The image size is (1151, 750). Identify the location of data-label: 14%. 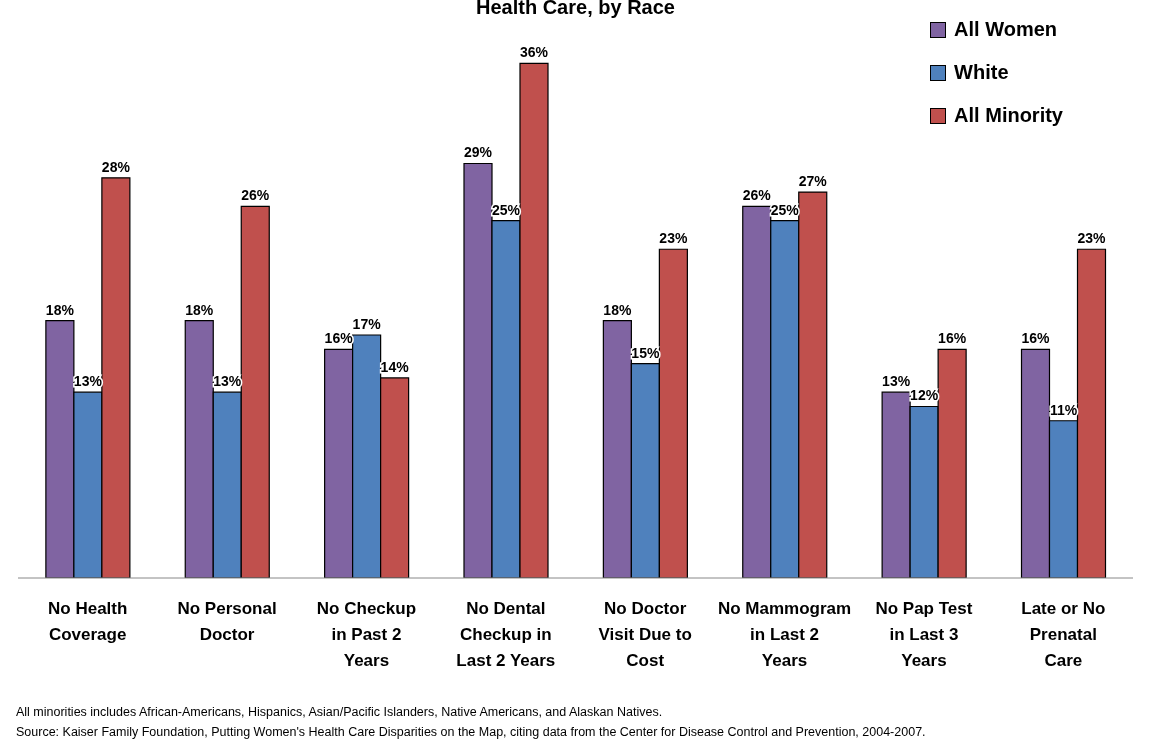
(395, 366).